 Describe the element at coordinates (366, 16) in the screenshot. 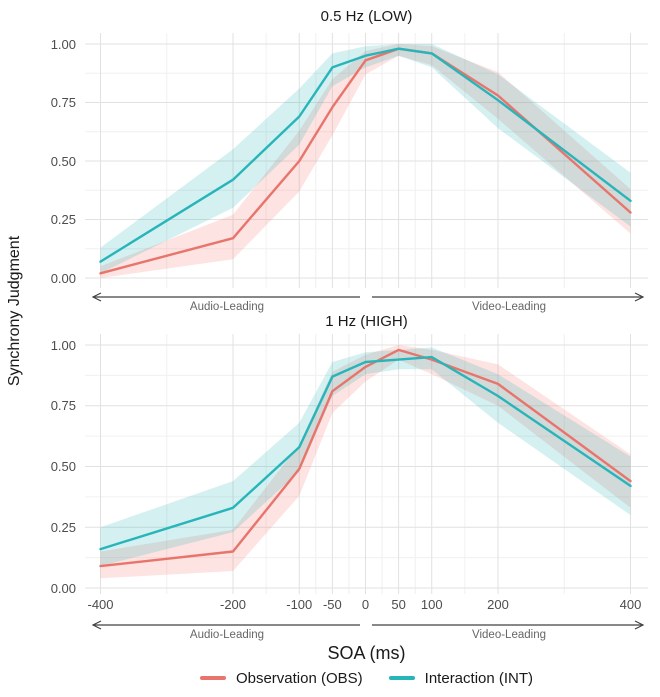

I see `panel-title-low: 0.5 Hz (LOW)` at that location.